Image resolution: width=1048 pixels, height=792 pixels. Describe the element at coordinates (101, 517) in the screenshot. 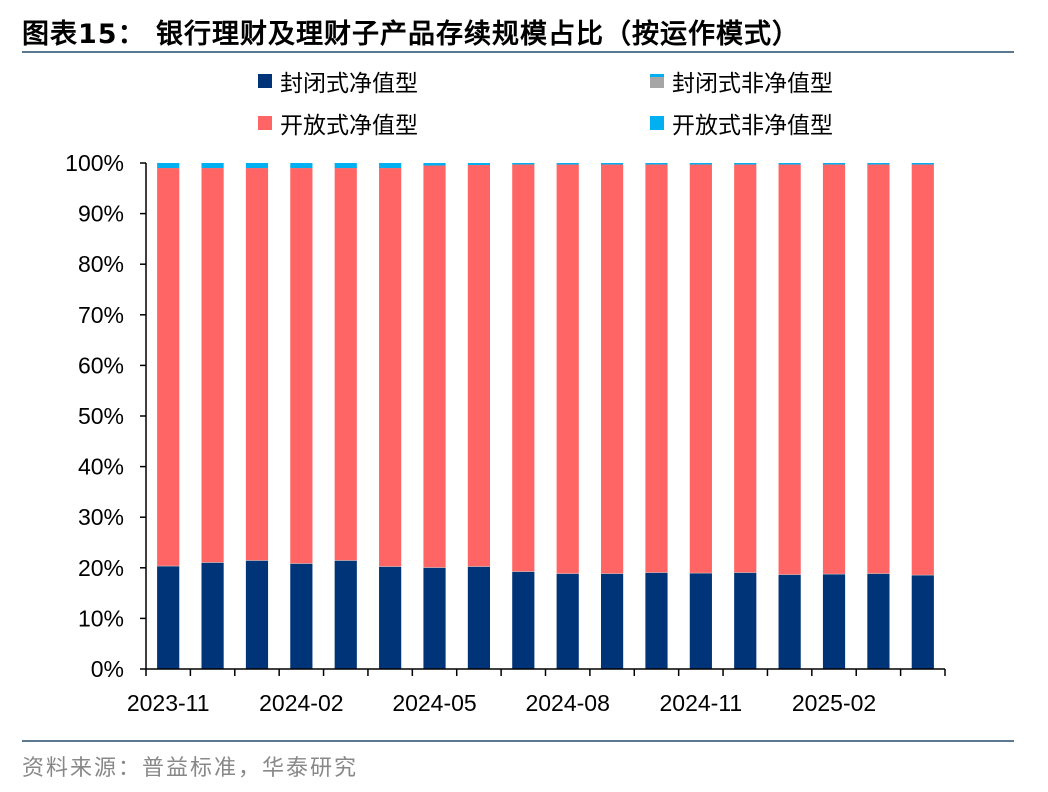

I see `y-tick-label-3: 30%` at that location.